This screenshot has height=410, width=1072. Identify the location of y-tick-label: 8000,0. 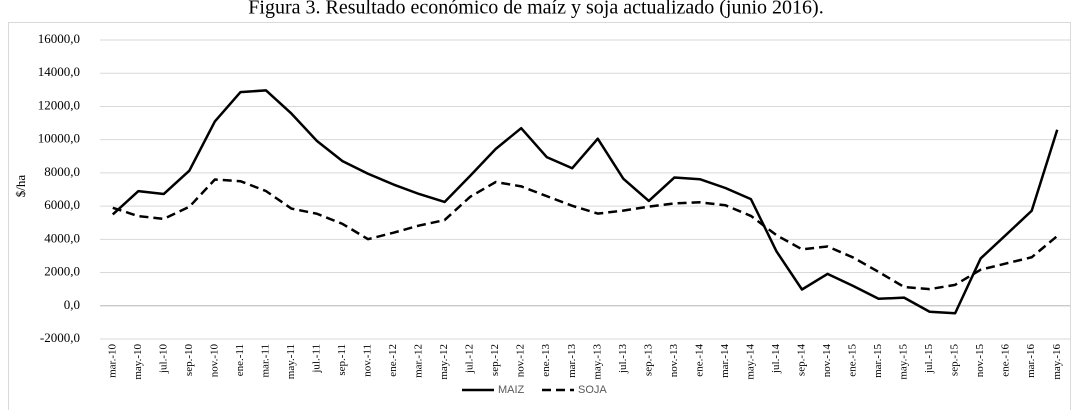
(62, 171).